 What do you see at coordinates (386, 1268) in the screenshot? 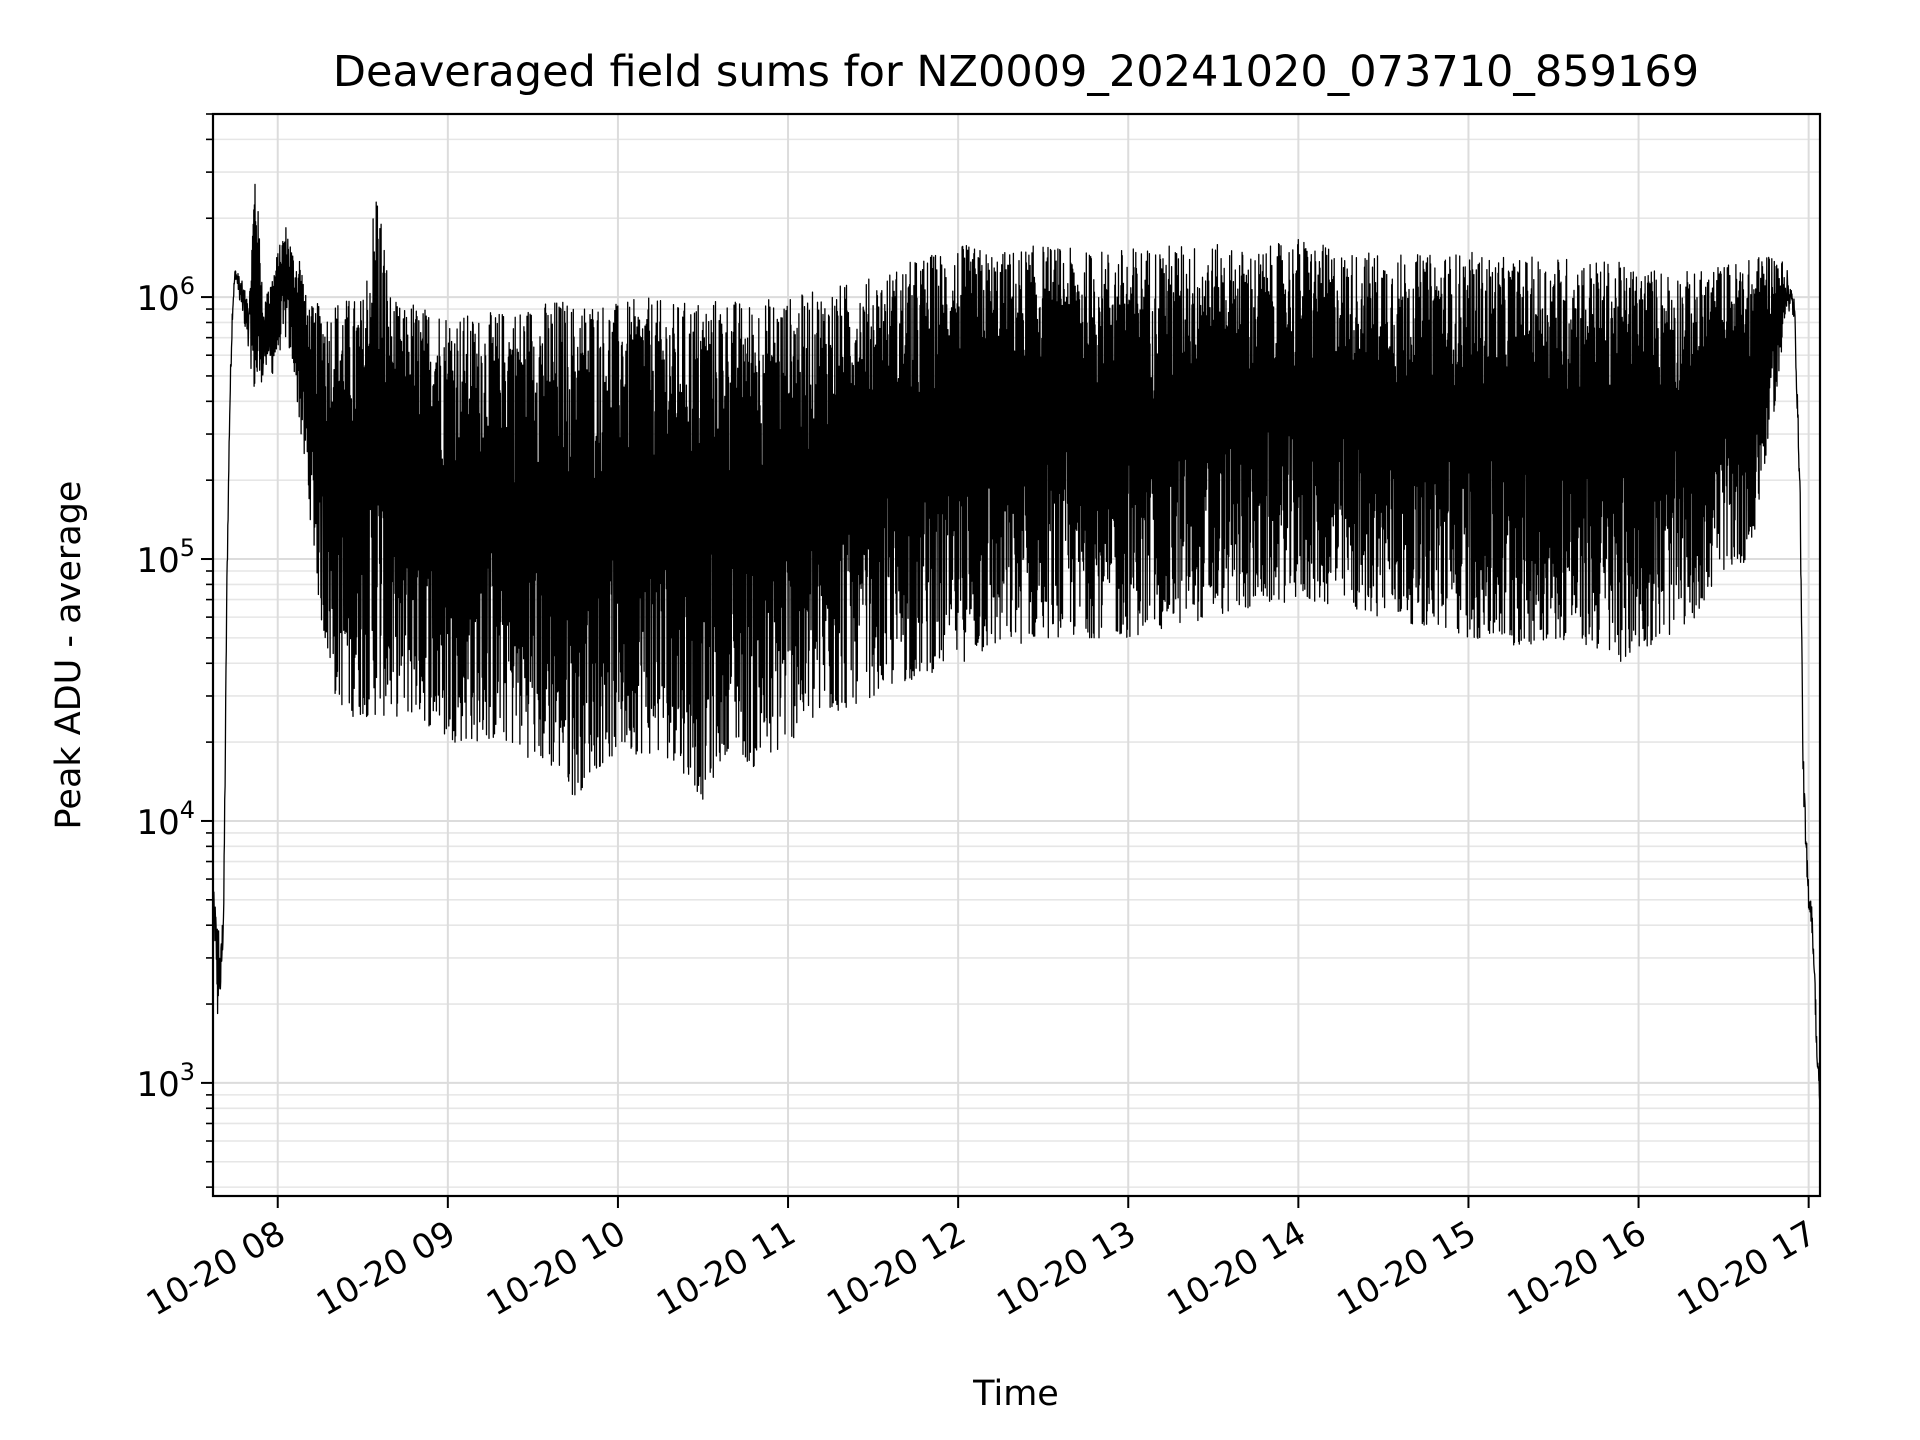
I see `x-tick-label: 10-20 09` at bounding box center [386, 1268].